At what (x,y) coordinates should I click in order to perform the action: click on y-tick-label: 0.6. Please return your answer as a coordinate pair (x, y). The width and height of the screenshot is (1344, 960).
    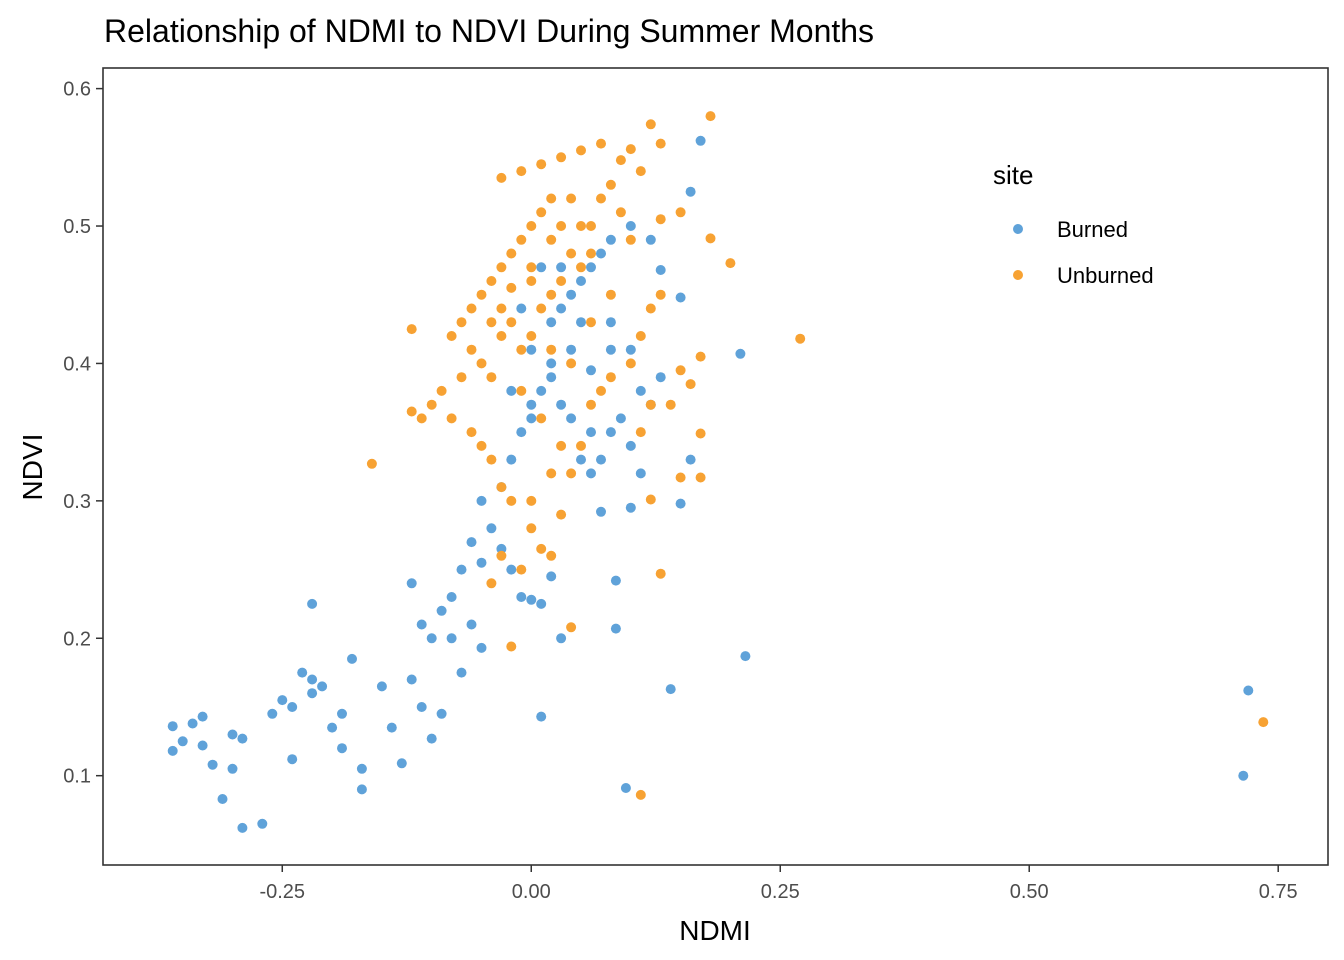
    Looking at the image, I should click on (77, 90).